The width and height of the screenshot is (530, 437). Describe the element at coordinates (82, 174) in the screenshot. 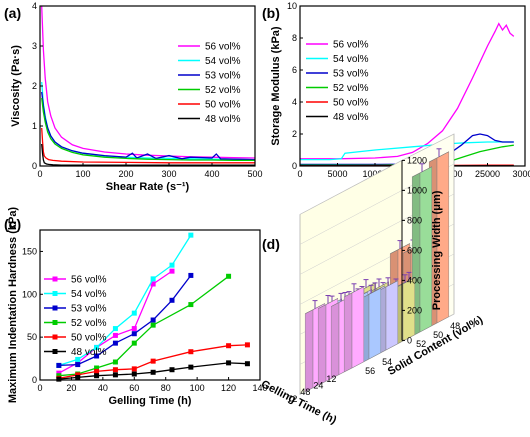

I see `x-tick-label: 100` at that location.